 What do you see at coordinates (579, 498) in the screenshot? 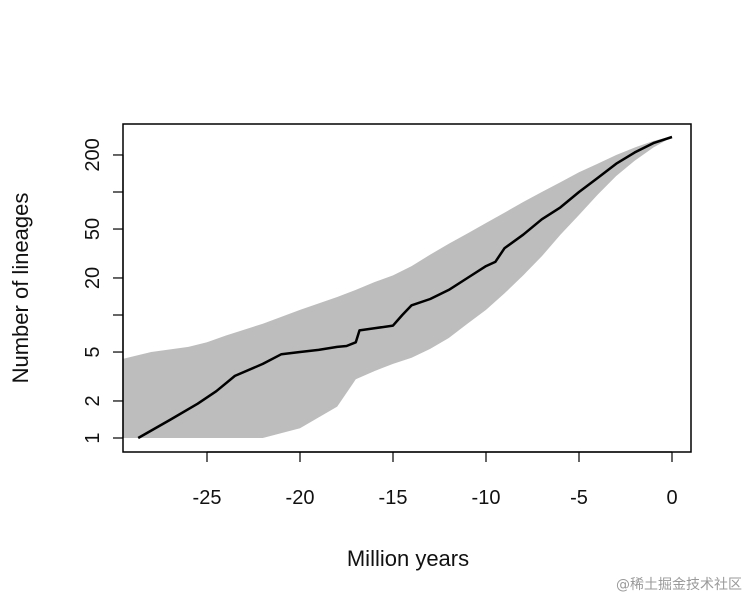
I see `x-tick-label: -5` at bounding box center [579, 498].